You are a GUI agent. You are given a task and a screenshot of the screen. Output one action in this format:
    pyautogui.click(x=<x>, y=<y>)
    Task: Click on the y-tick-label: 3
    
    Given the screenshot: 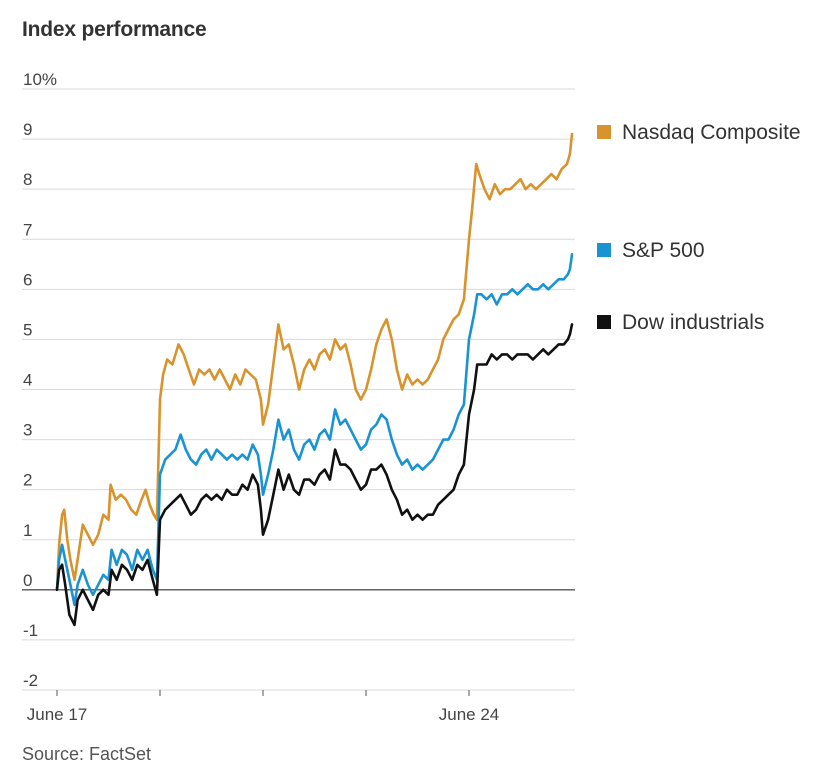 What is the action you would take?
    pyautogui.click(x=27, y=430)
    